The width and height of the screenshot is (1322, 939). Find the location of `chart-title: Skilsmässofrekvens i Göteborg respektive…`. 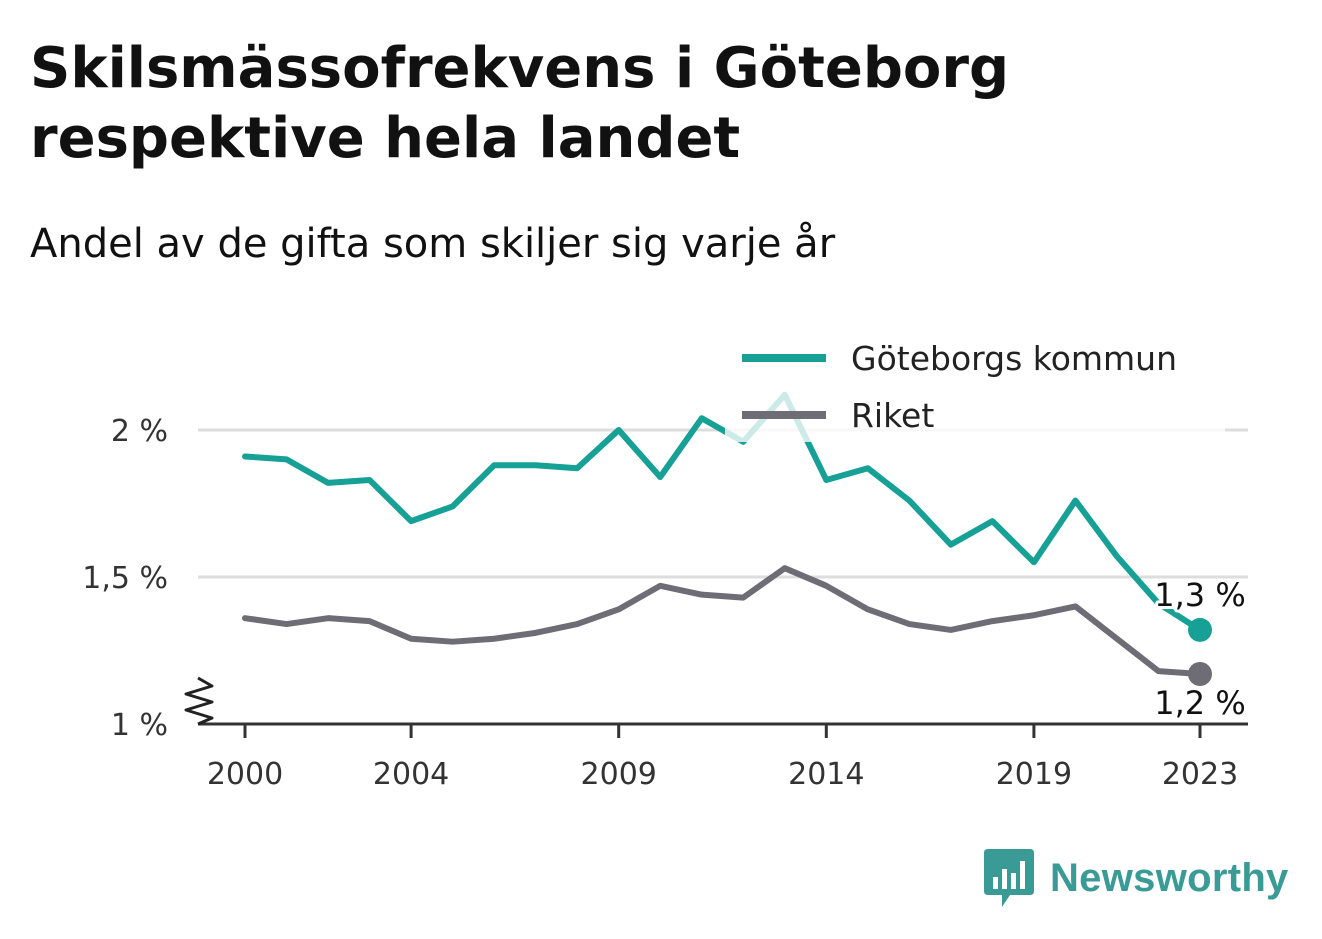

chart-title: Skilsmässofrekvens i Göteborg respektive… is located at coordinates (520, 103).